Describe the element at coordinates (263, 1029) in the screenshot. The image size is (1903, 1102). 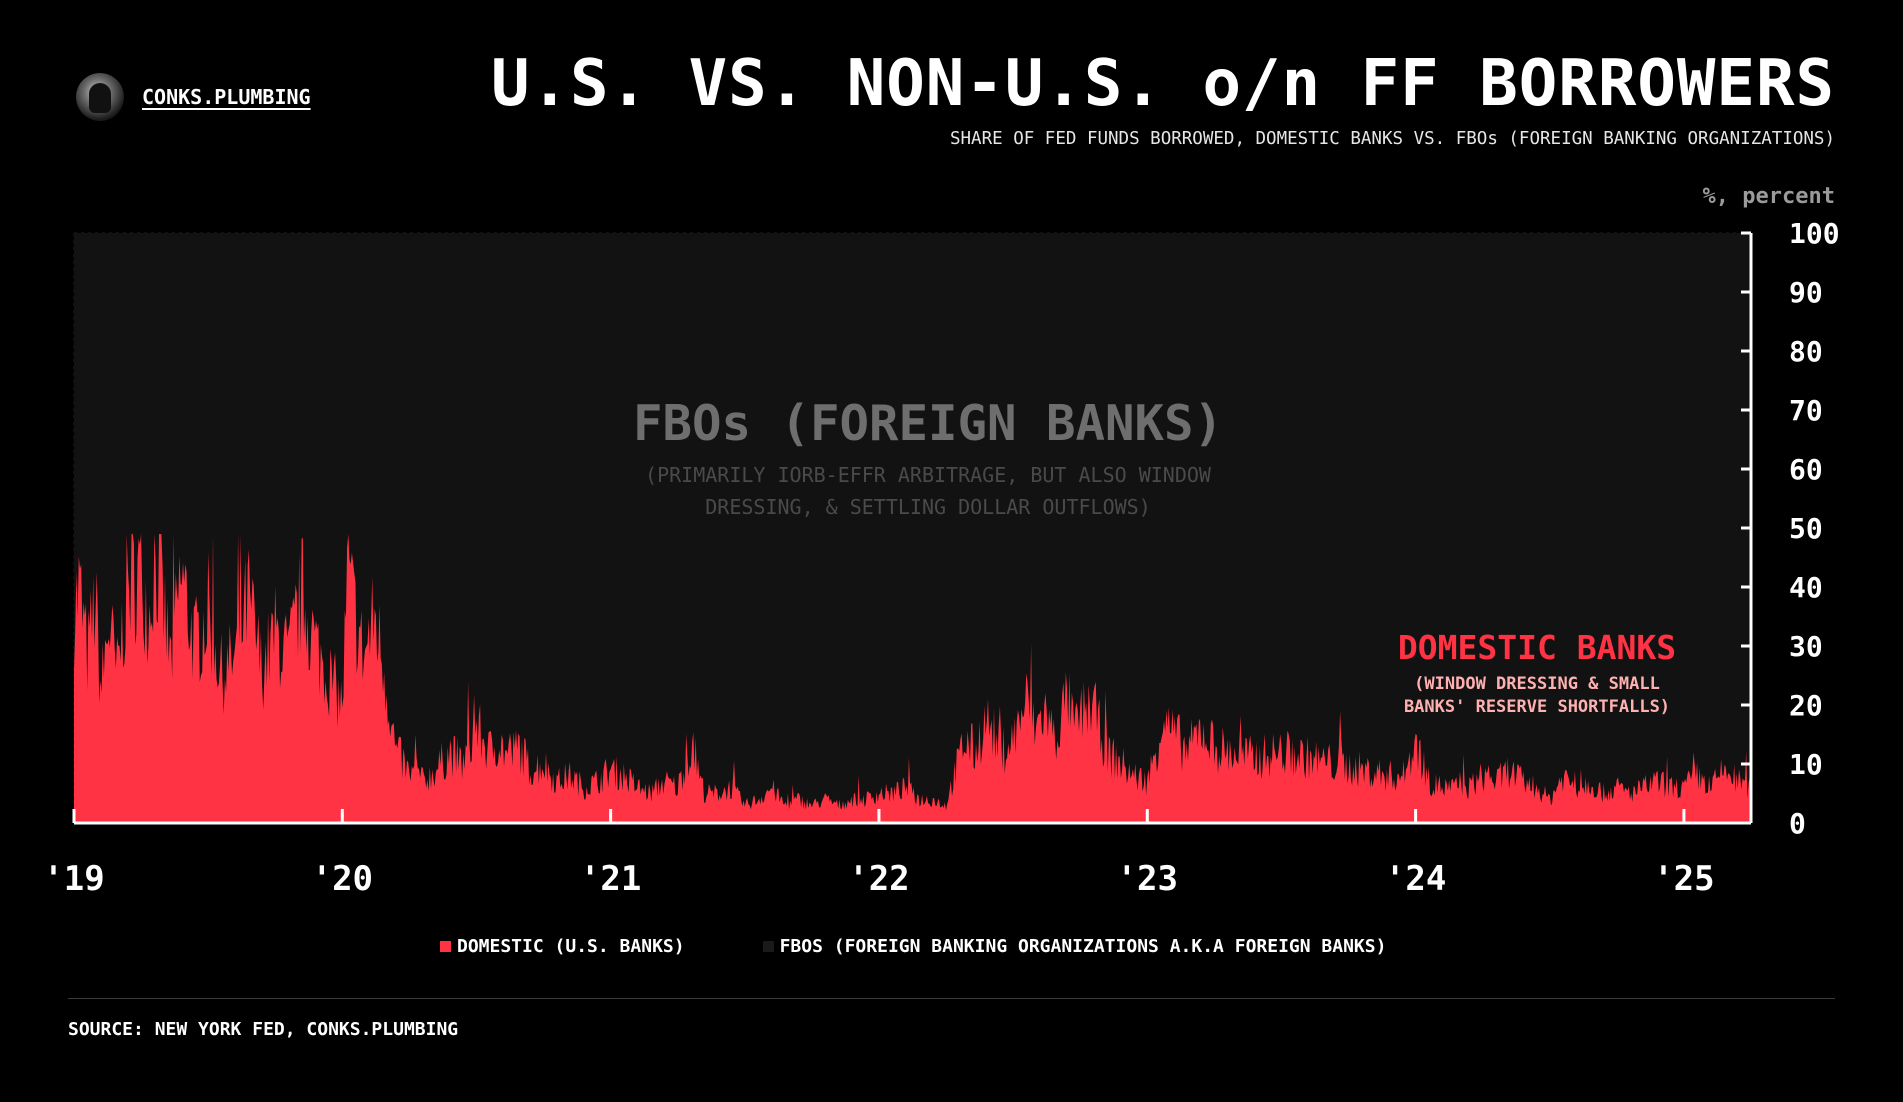
I see `source-note: SOURCE: NEW YORK FED, CONKS.PLUMBING` at that location.